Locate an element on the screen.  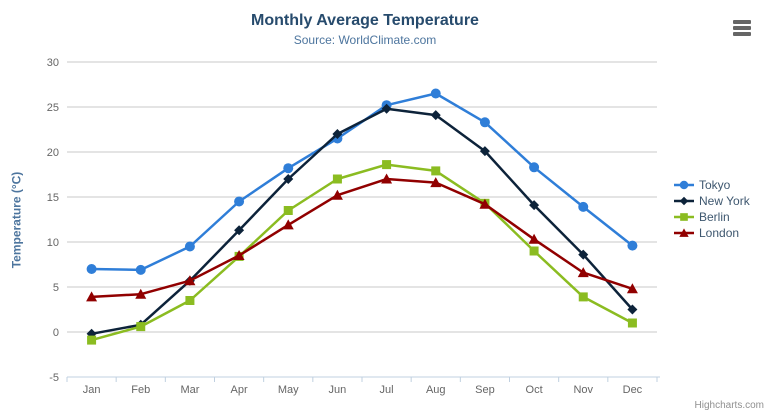
point-london-oct is located at coordinates (534, 238).